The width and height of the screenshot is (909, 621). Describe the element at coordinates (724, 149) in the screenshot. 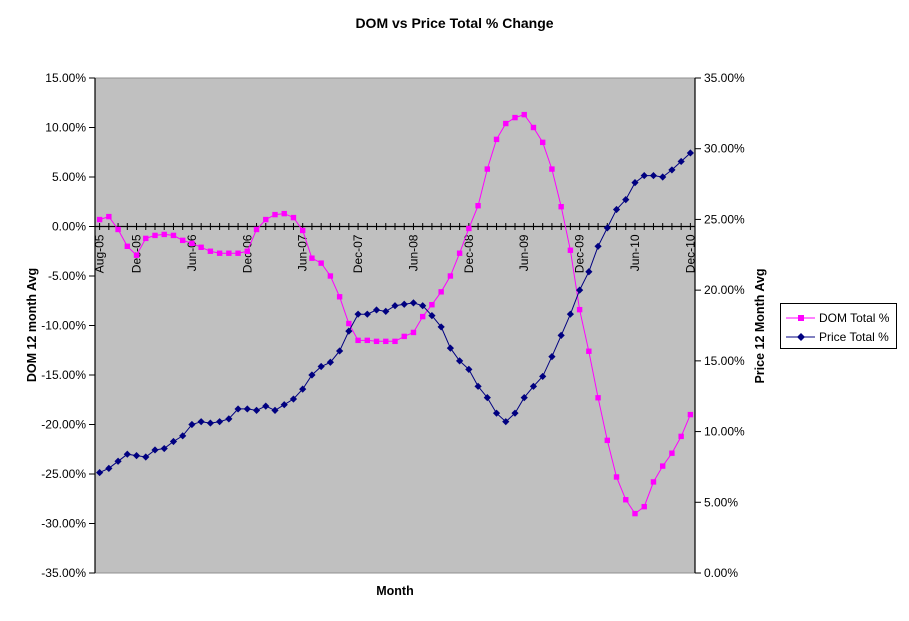

I see `svg-text: 30.00%` at that location.